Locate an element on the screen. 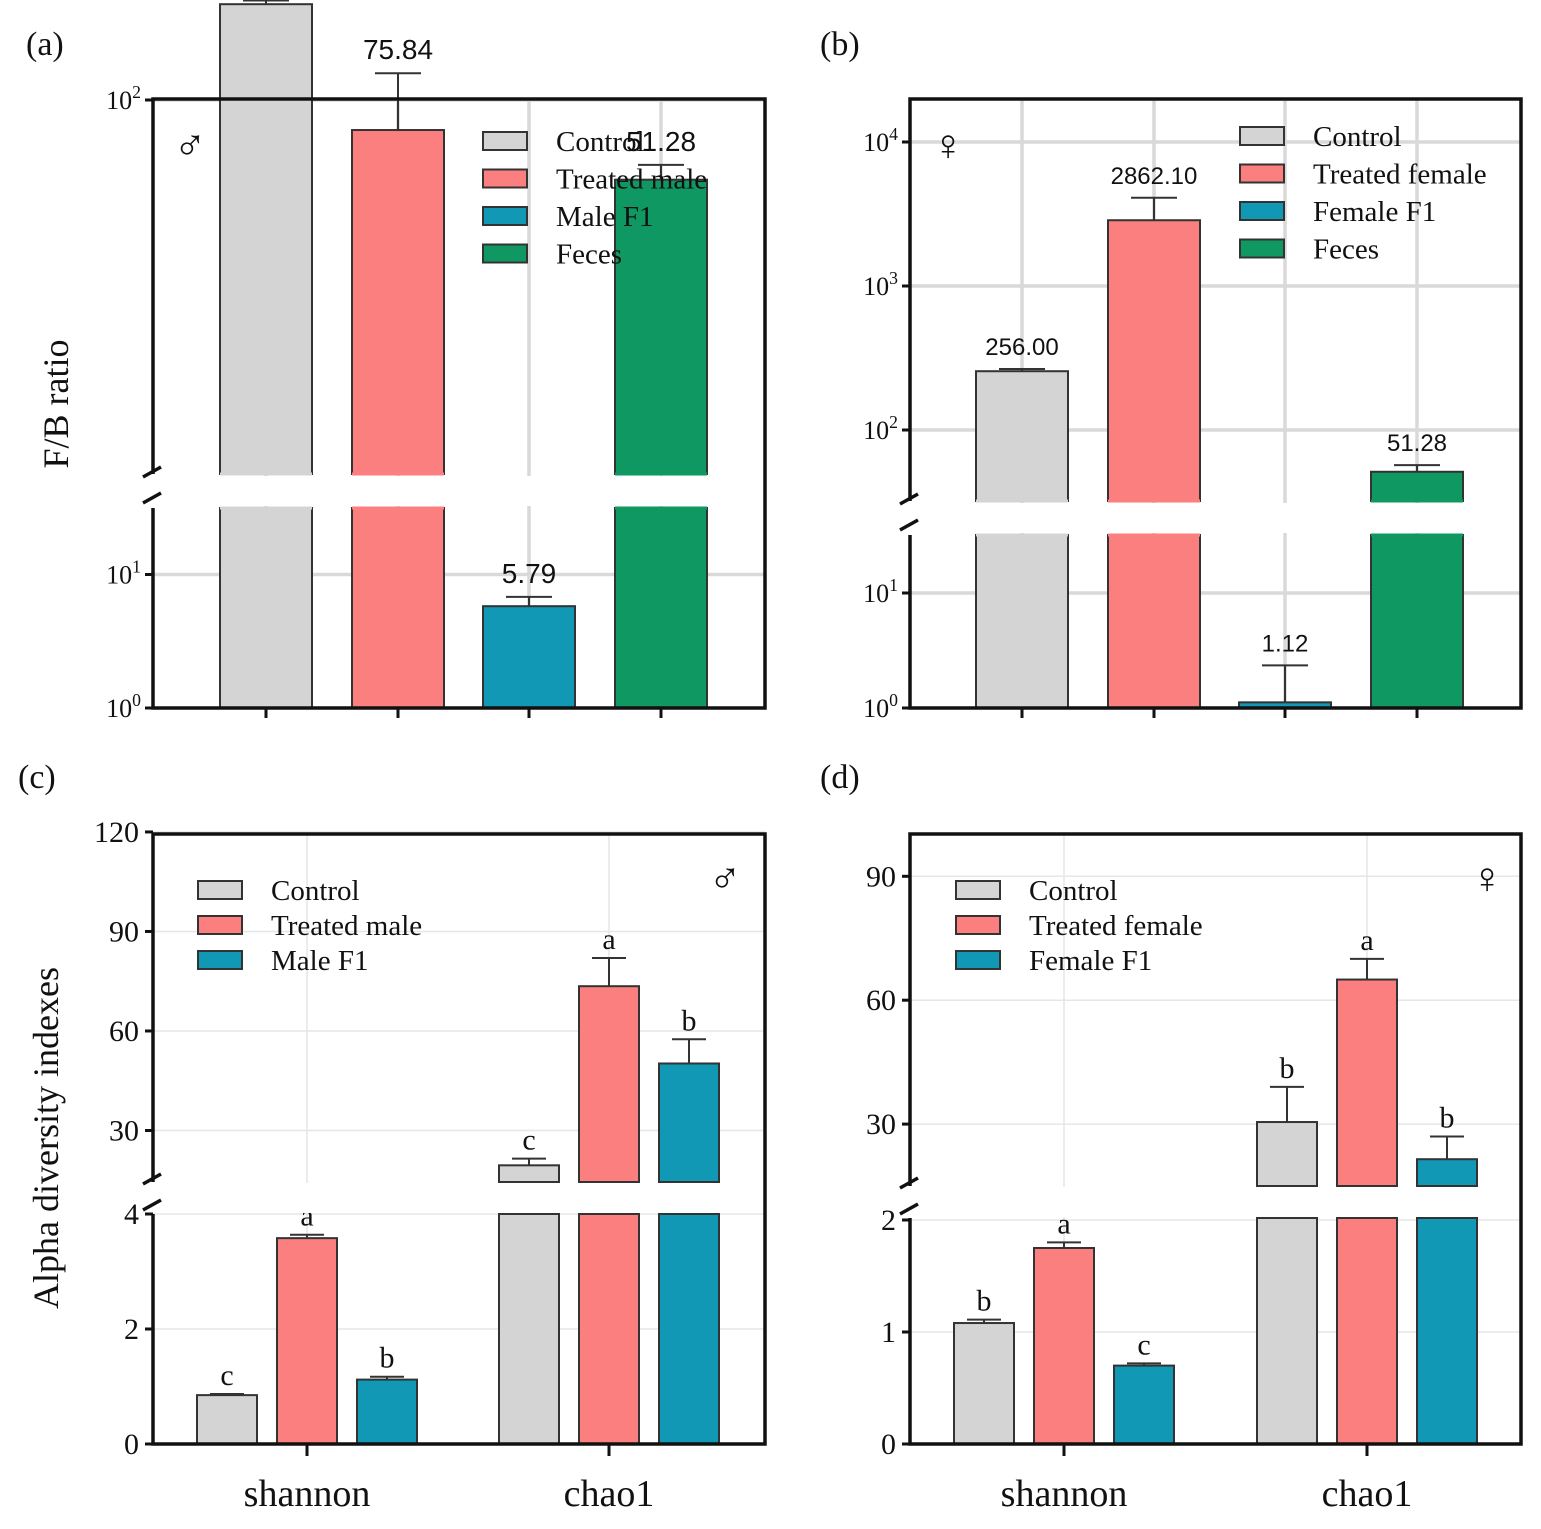 Image resolution: width=1541 pixels, height=1529 pixels. panel-1-value-label-0: 256.00 is located at coordinates (1021, 347).